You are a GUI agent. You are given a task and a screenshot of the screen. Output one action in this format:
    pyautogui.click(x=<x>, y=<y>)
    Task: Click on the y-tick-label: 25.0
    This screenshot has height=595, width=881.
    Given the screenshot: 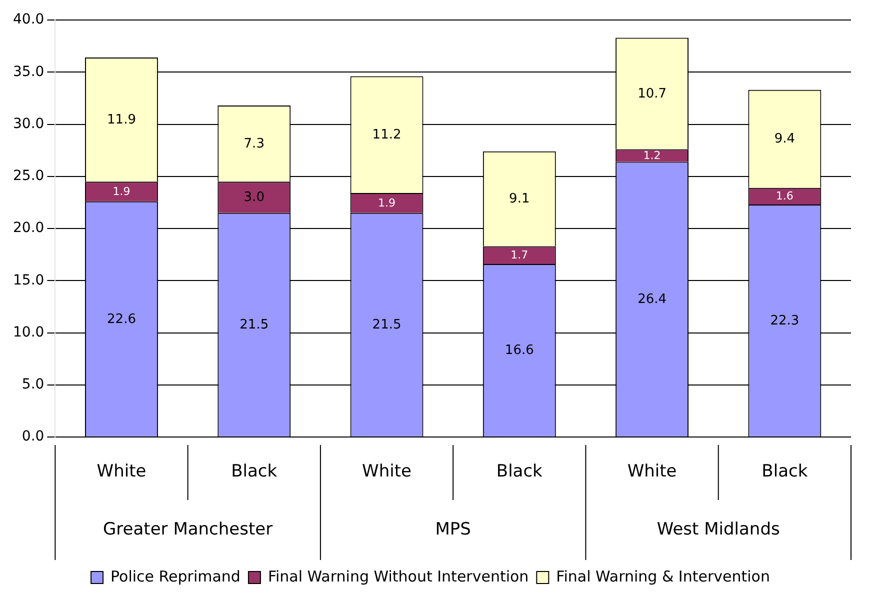 What is the action you would take?
    pyautogui.click(x=28, y=176)
    